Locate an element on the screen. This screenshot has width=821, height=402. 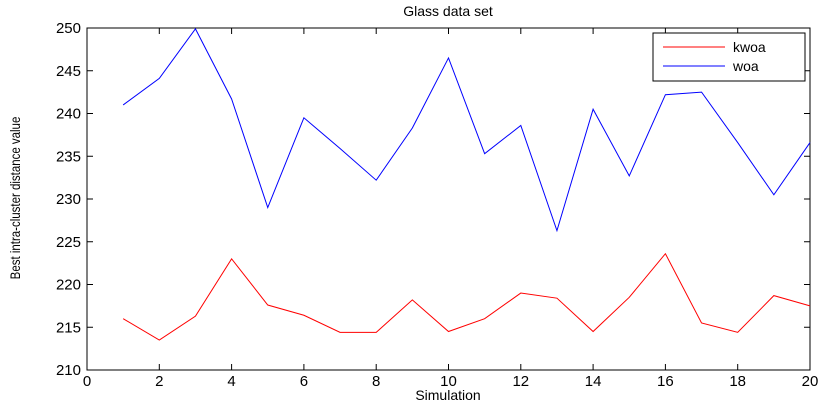
y-tick-label: 235 is located at coordinates (68, 156).